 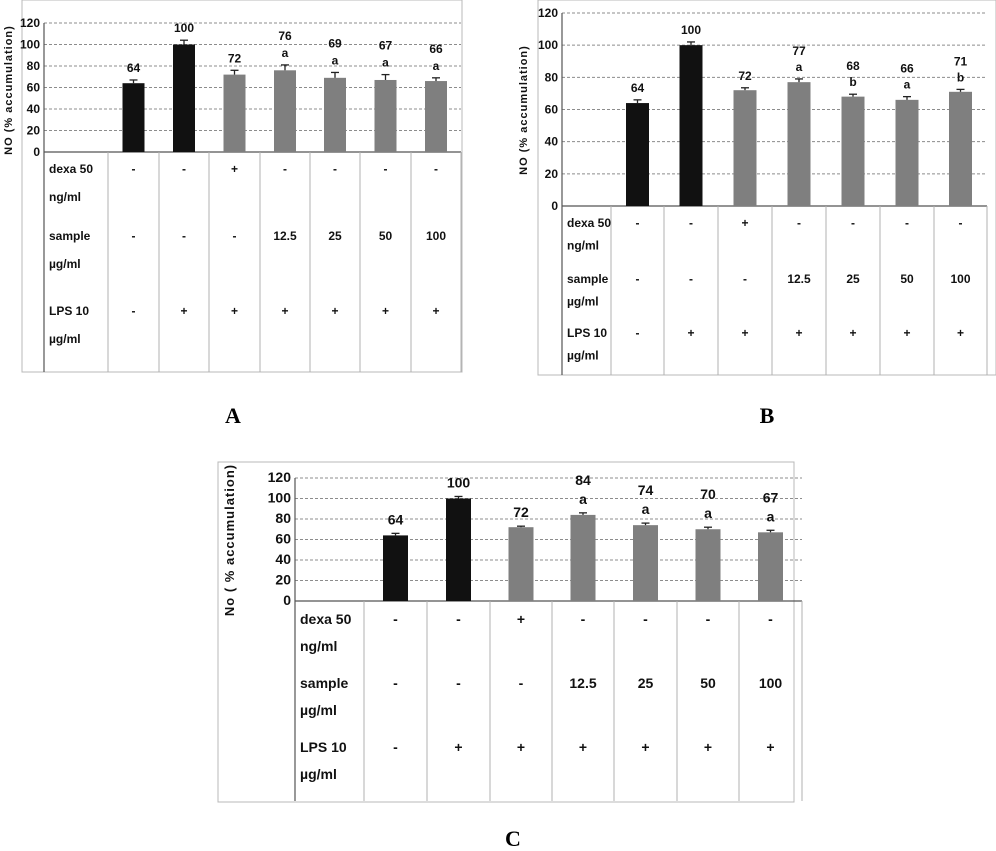 What do you see at coordinates (583, 480) in the screenshot?
I see `data-label: 84` at bounding box center [583, 480].